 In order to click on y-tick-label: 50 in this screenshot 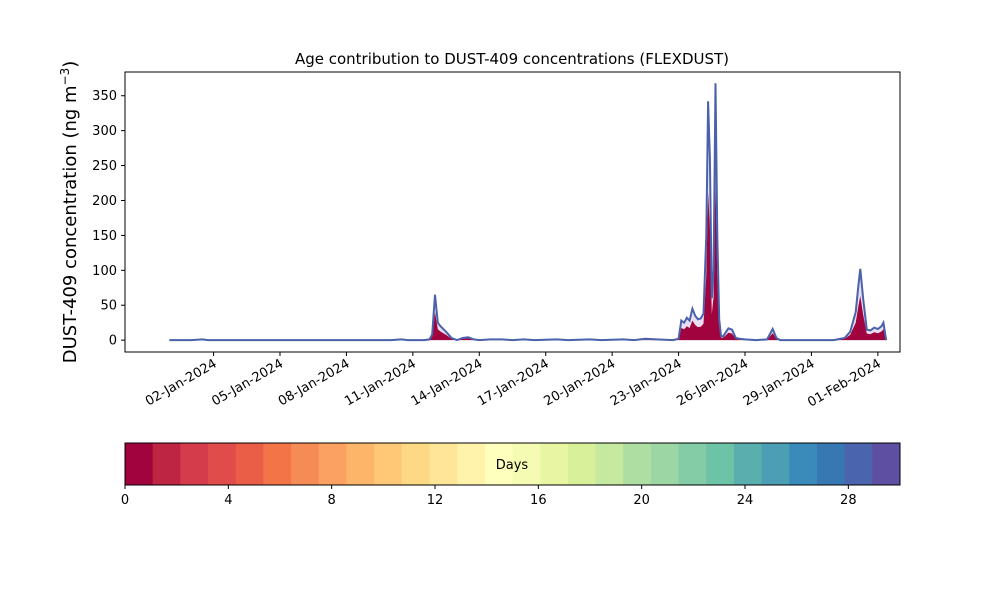, I will do `click(108, 306)`.